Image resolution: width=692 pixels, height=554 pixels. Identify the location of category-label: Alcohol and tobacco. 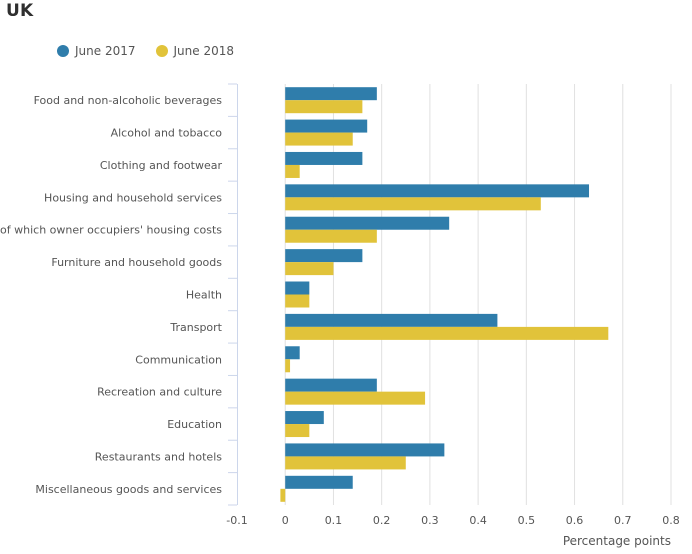
(167, 133).